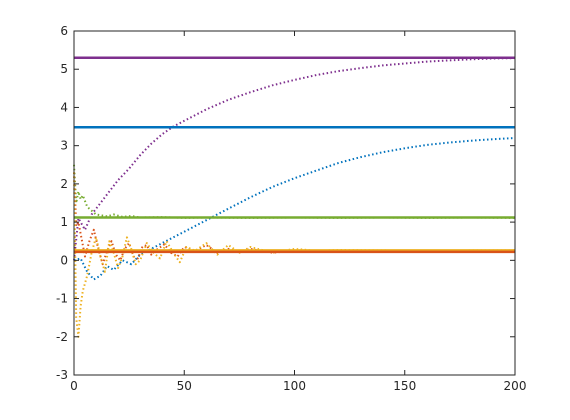 The width and height of the screenshot is (570, 420). Describe the element at coordinates (62, 375) in the screenshot. I see `y-tick-label: -3` at that location.